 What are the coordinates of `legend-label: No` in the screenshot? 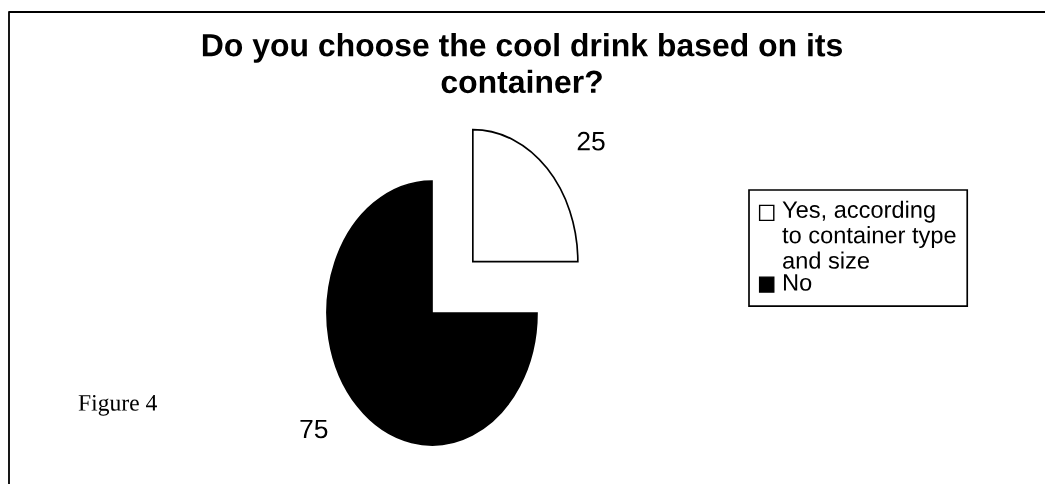 It's located at (797, 282).